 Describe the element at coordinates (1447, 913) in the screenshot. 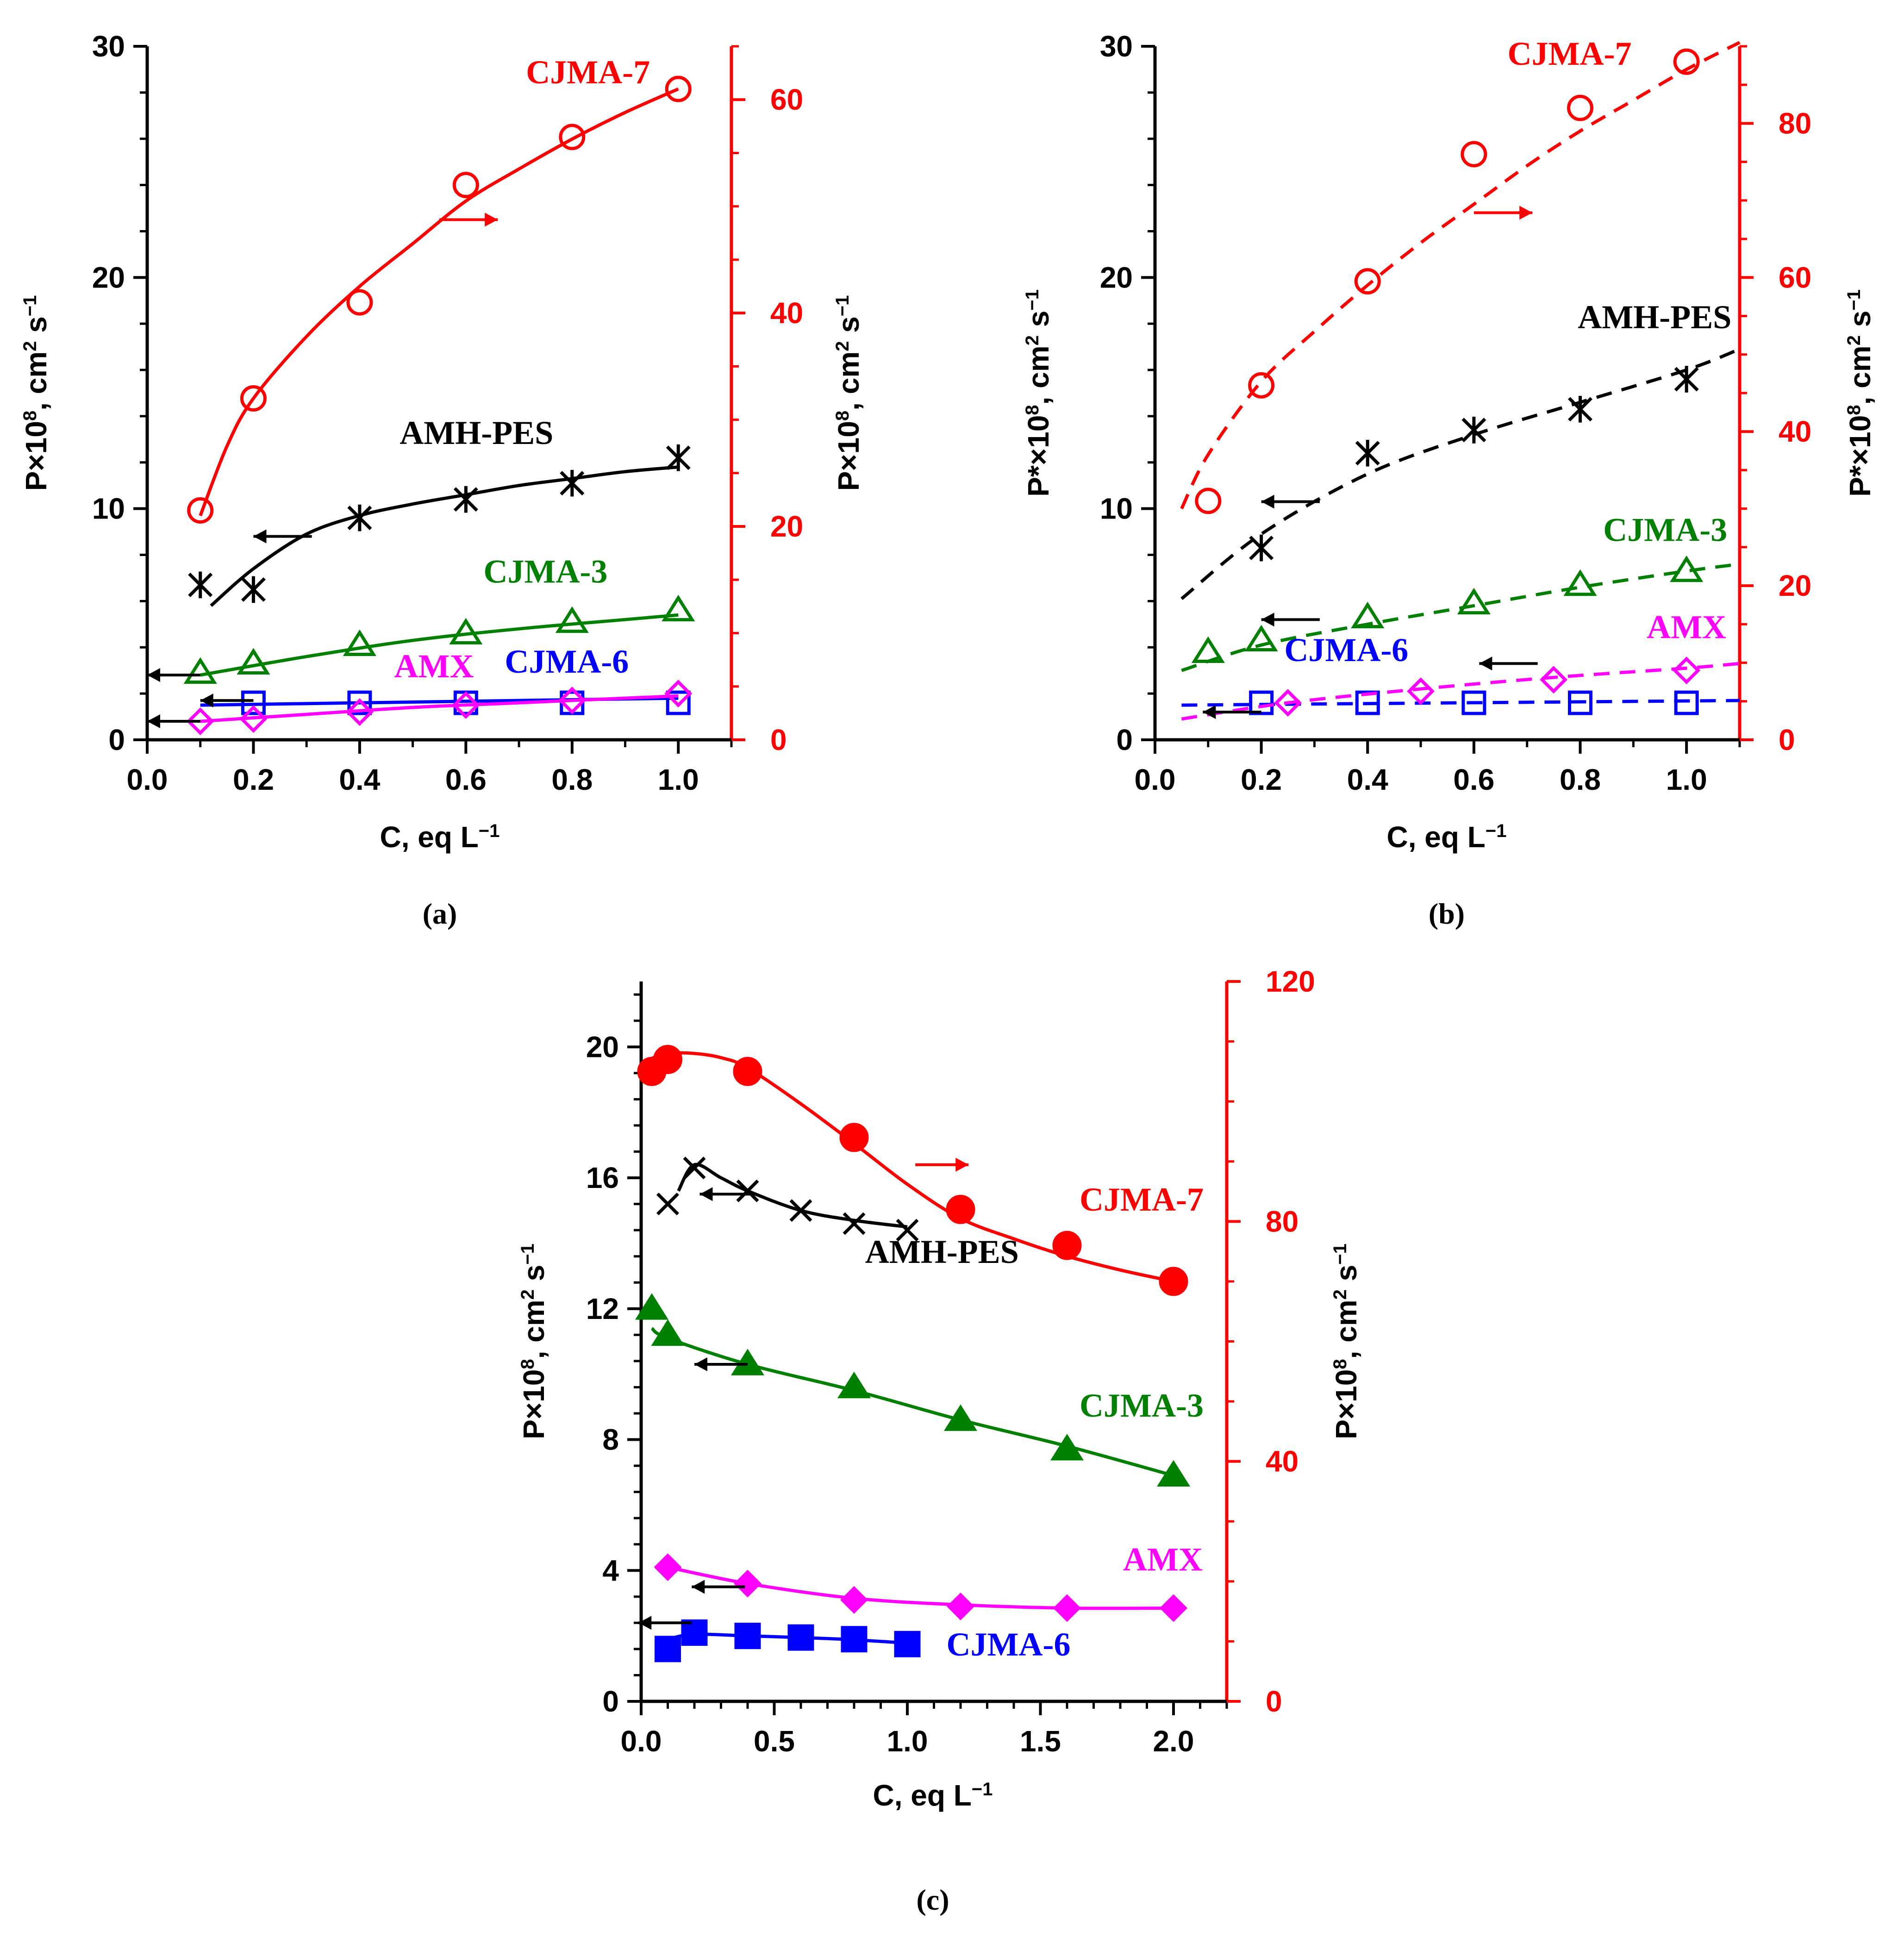

I see `panel-label: (b)` at that location.